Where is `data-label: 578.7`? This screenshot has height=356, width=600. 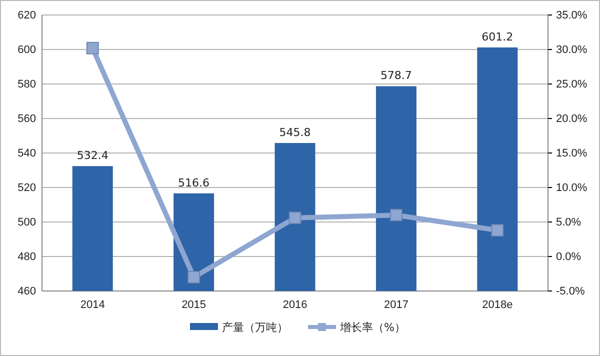
data-label: 578.7 is located at coordinates (396, 75).